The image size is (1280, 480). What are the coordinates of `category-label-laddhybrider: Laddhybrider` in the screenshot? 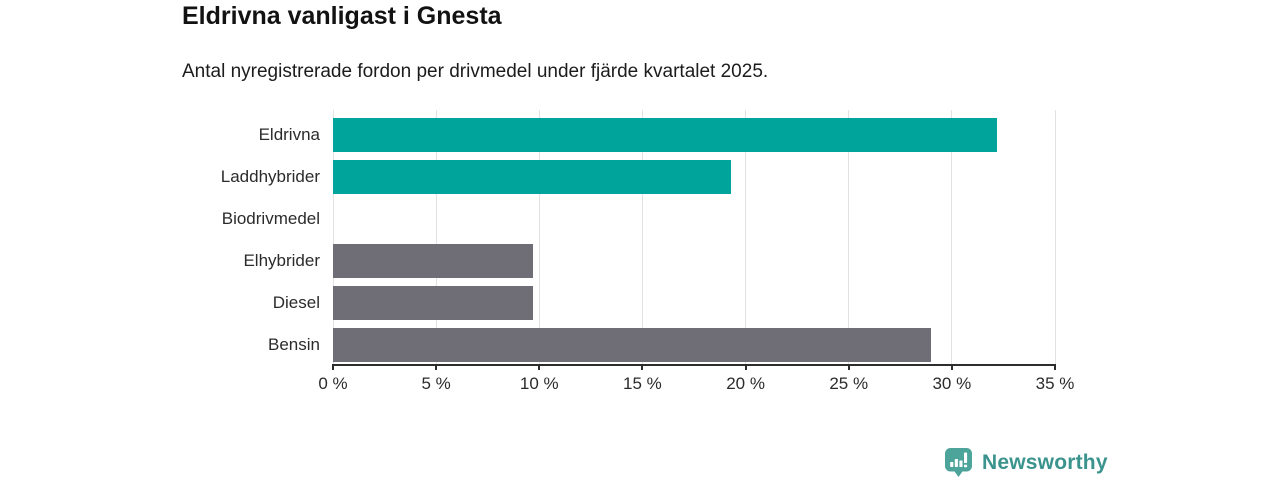 It's located at (270, 176).